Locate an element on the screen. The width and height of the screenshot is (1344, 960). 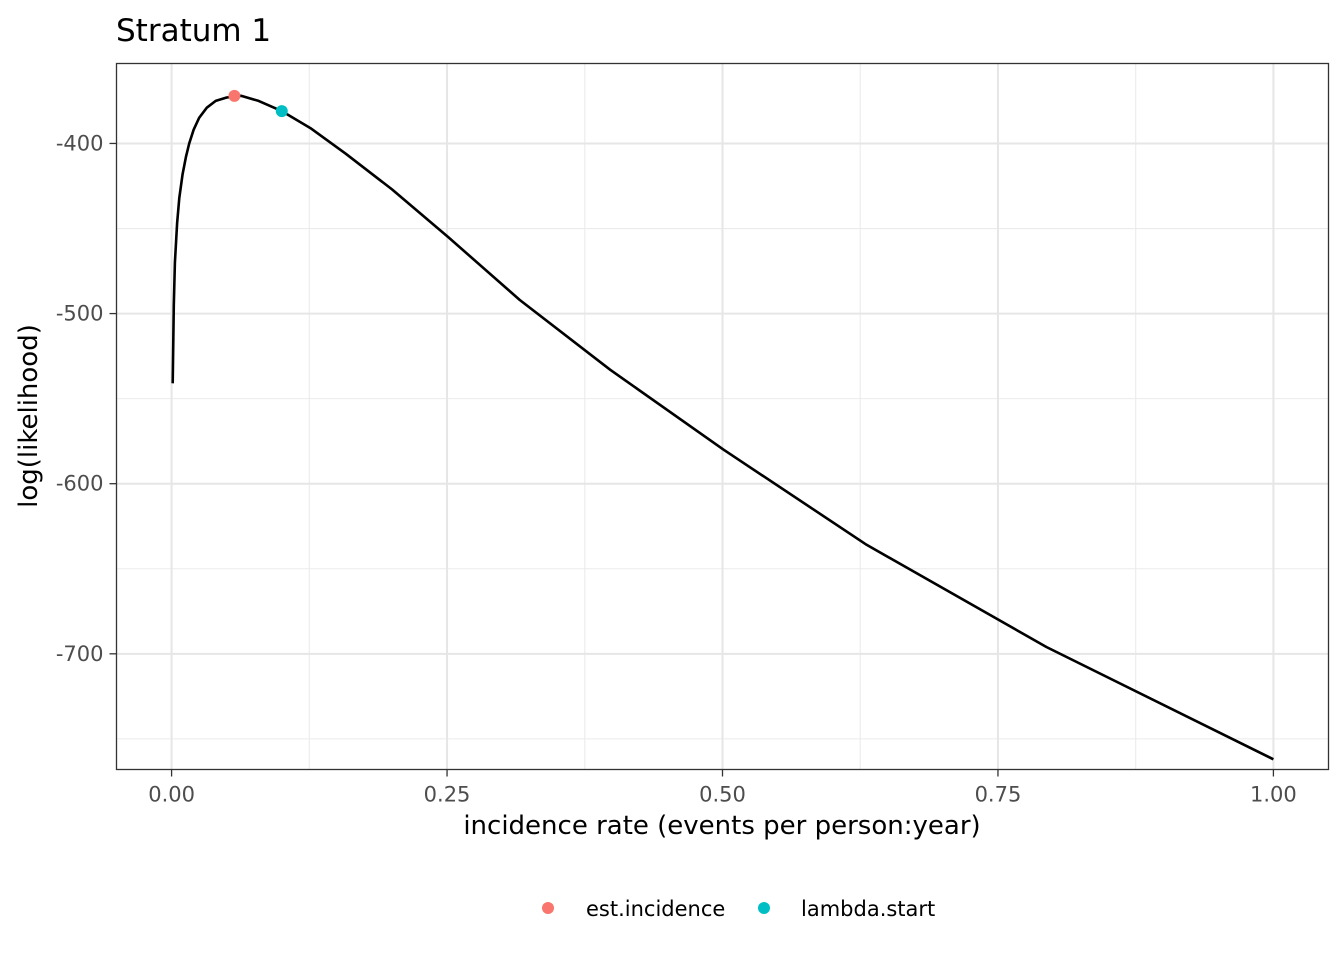
points-layer is located at coordinates (258, 103).